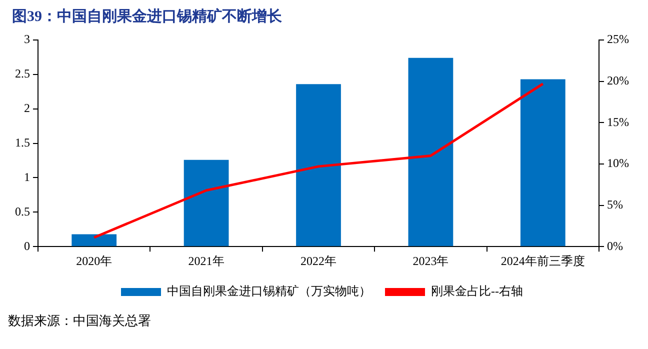 Image resolution: width=648 pixels, height=349 pixels. I want to click on y-tick-label: 2, so click(27, 108).